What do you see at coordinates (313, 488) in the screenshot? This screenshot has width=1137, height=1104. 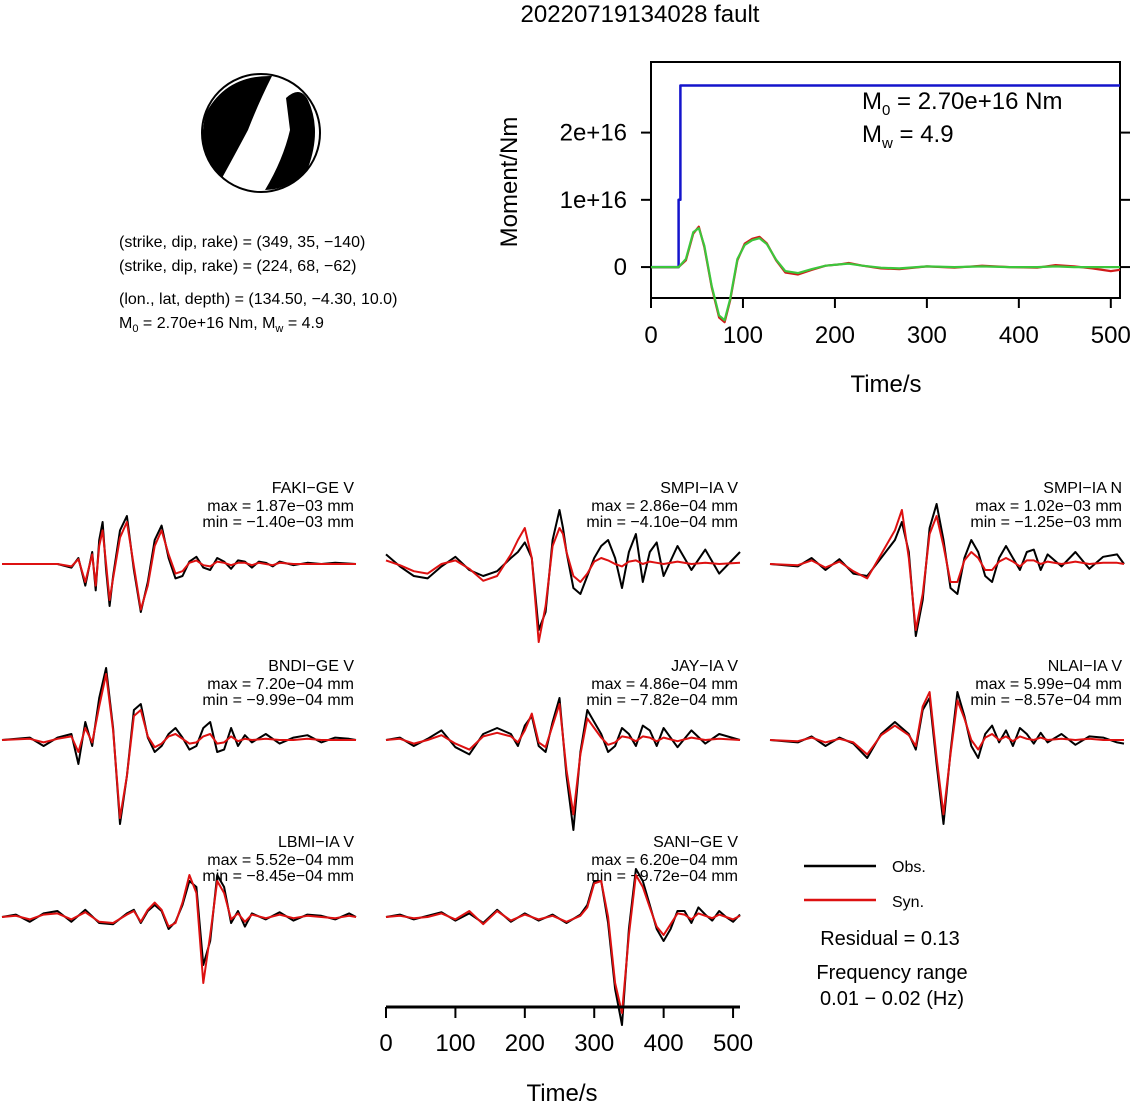 I see `station-label: FAKI−GE V` at bounding box center [313, 488].